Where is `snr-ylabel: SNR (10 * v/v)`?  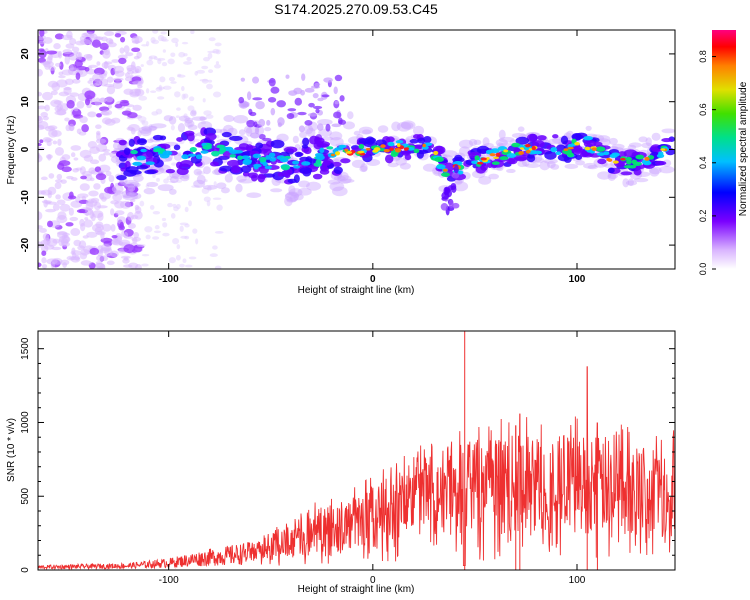
snr-ylabel: SNR (10 * v/v) is located at coordinates (11, 450).